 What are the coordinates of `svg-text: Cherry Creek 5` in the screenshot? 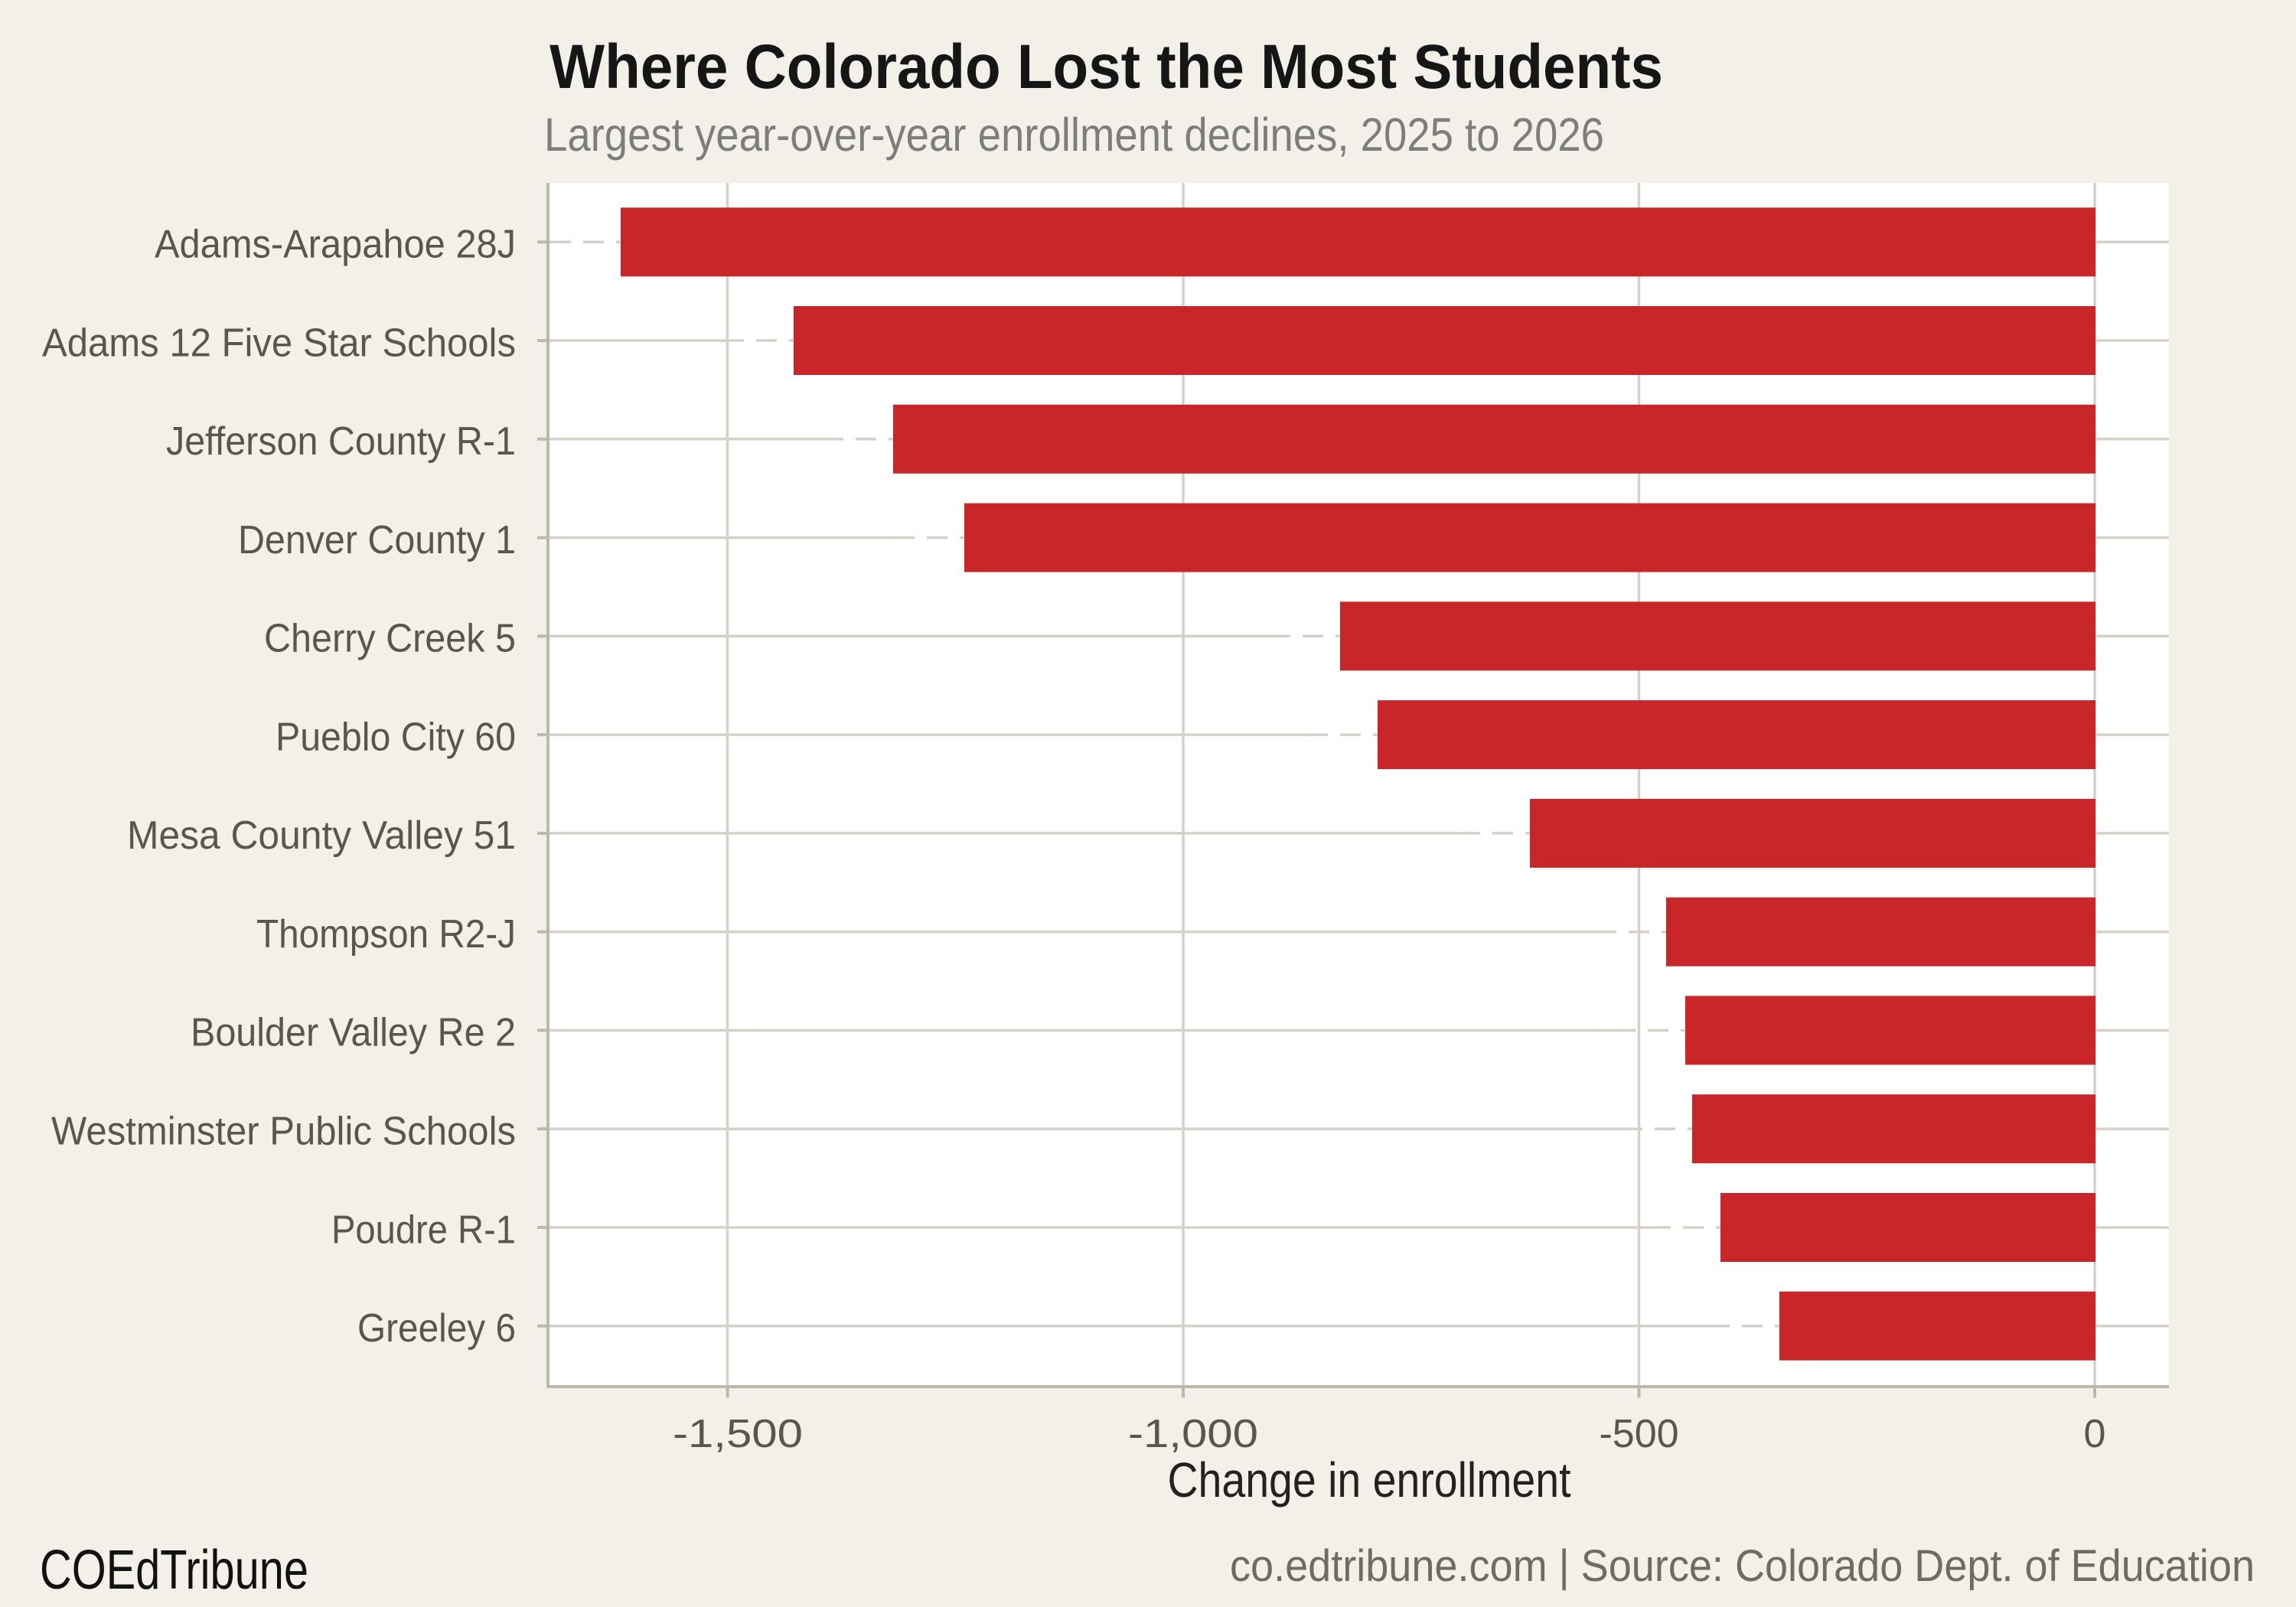 It's located at (390, 639).